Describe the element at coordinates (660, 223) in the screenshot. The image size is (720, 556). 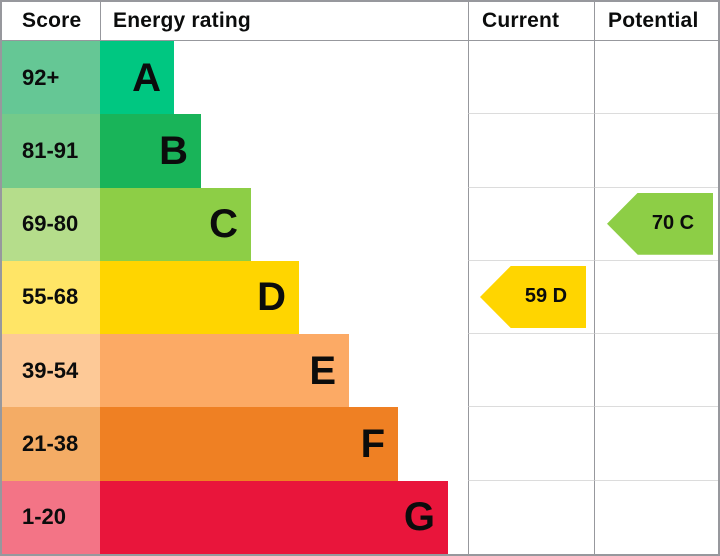
I see `potential-rating-arrow: 70 C` at that location.